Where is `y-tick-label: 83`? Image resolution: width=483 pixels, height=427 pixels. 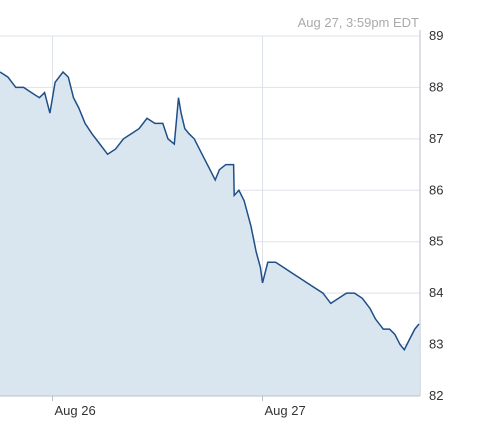
y-tick-label: 83 is located at coordinates (436, 344).